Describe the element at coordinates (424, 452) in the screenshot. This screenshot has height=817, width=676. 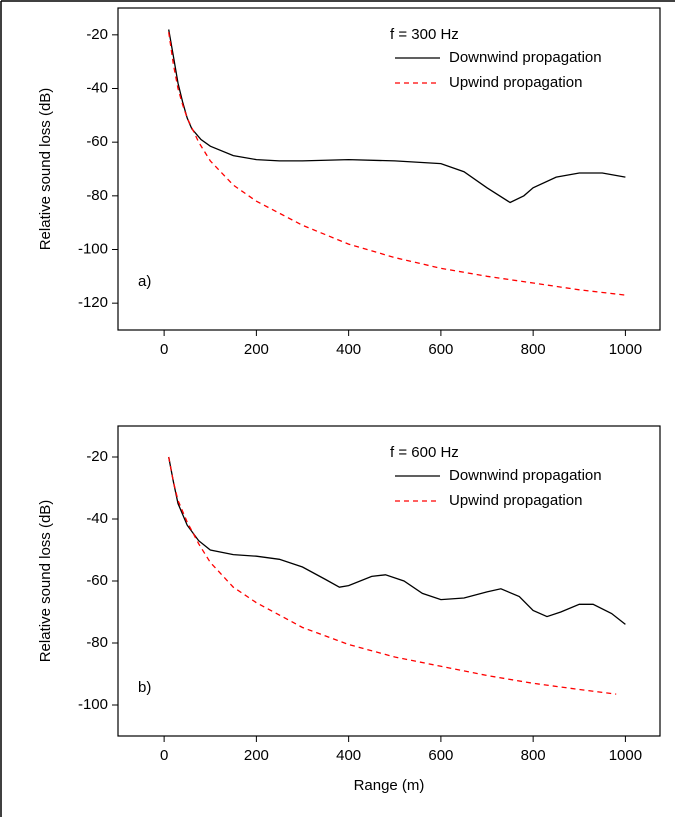
I see `annotation: f = 600 Hz` at that location.